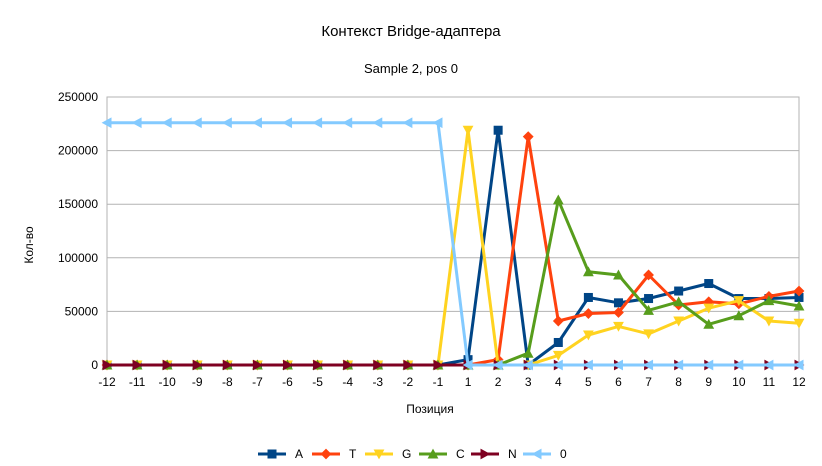 This screenshot has width=822, height=466. What do you see at coordinates (588, 382) in the screenshot?
I see `x-tick-label: 5` at bounding box center [588, 382].